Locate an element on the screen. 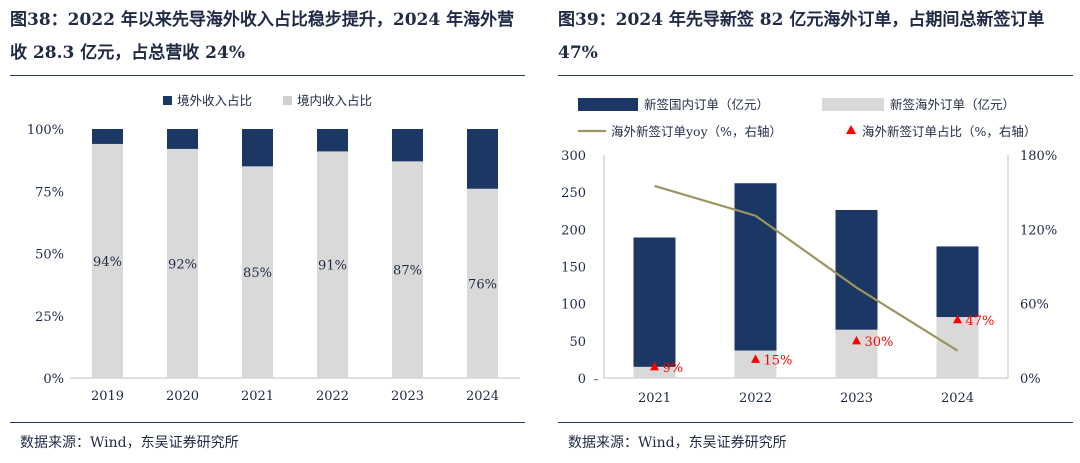 This screenshot has height=463, width=1080. y-tick-label: 100% is located at coordinates (45, 130).